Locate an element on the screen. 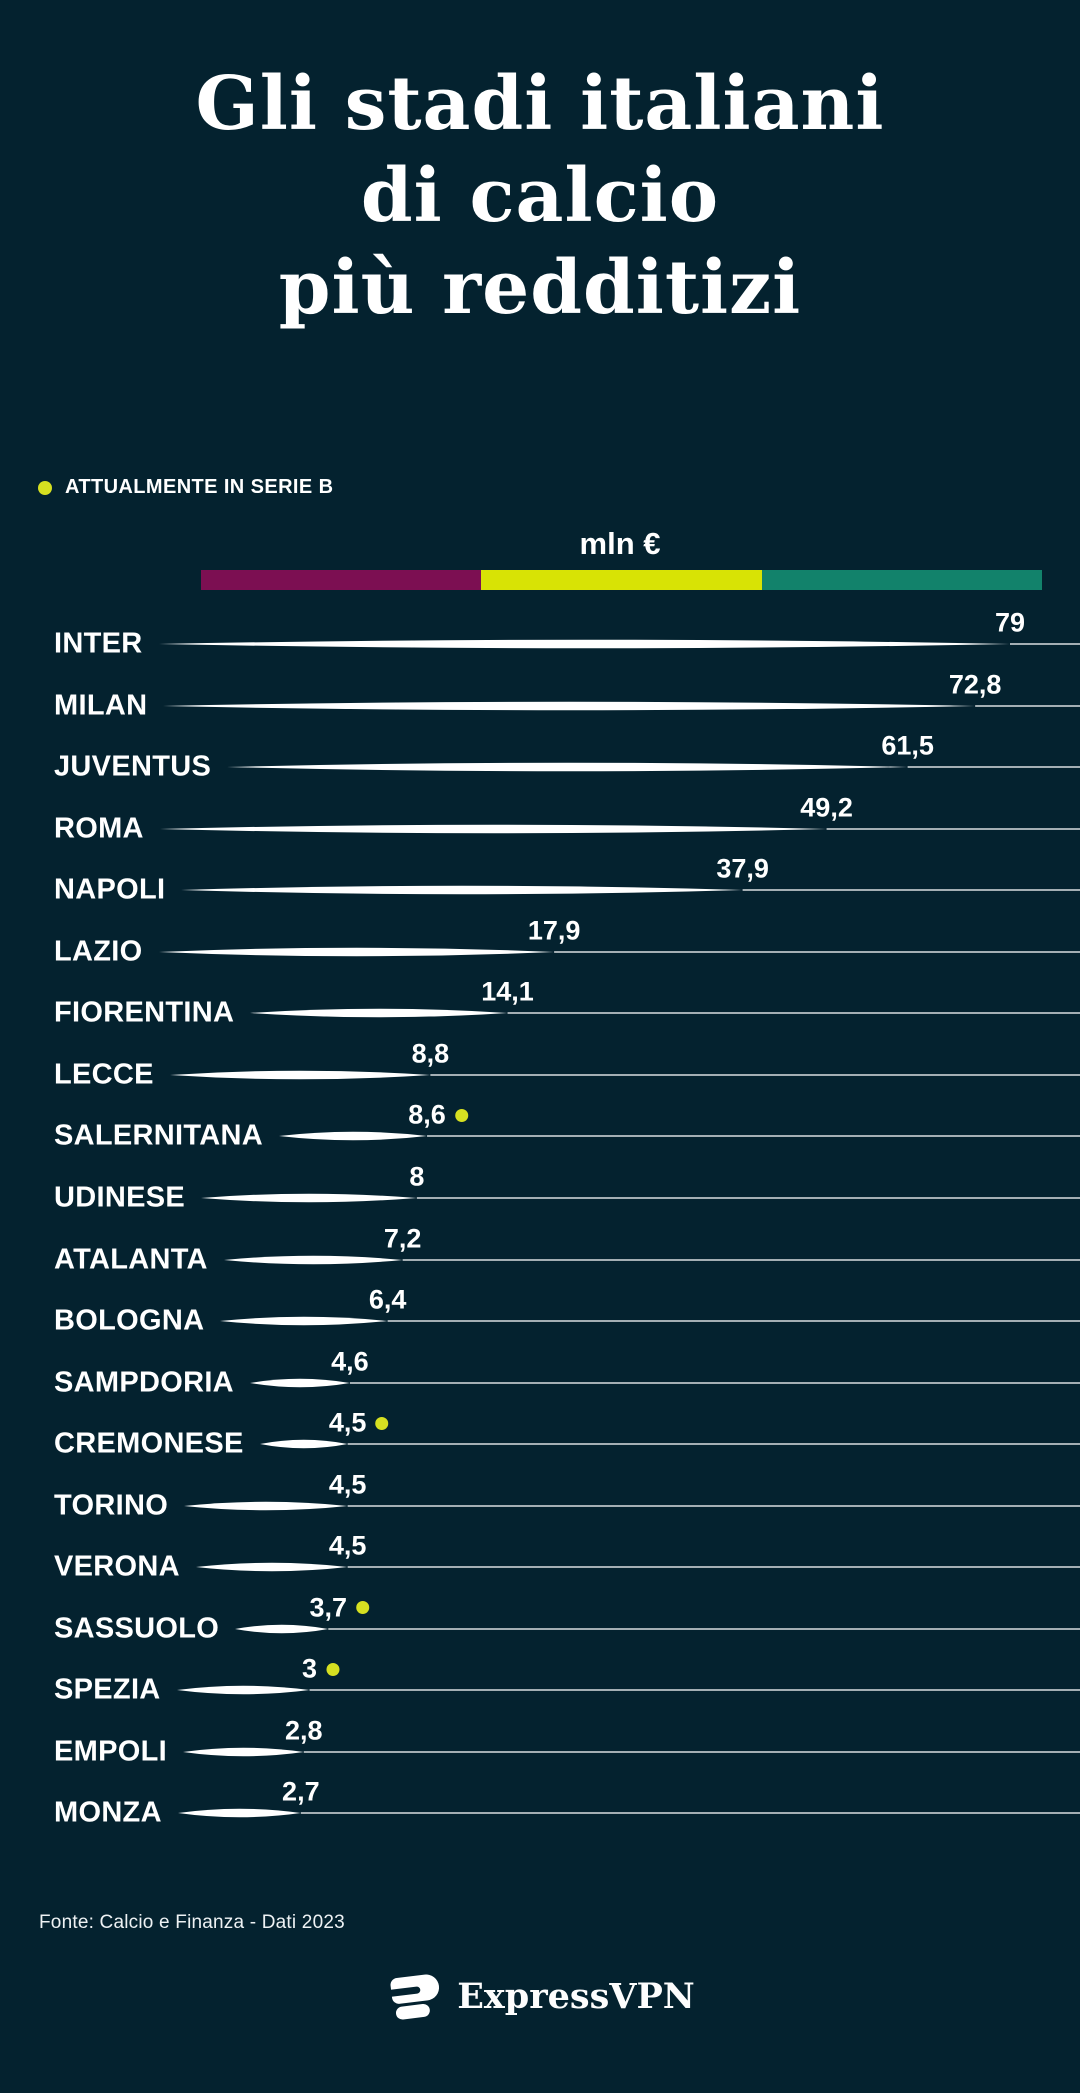 Image resolution: width=1080 pixels, height=2093 pixels. team-row: JUVENTUS 61,5 is located at coordinates (540, 764).